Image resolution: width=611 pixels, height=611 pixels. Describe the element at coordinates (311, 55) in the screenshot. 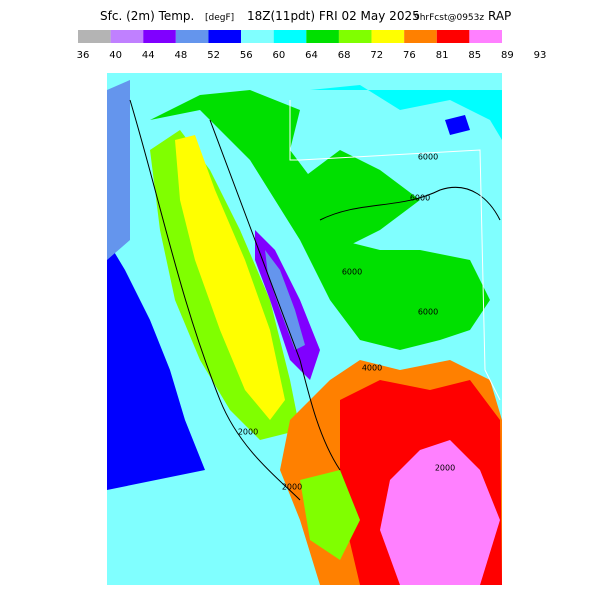

I see `colorbar-label: 64` at that location.